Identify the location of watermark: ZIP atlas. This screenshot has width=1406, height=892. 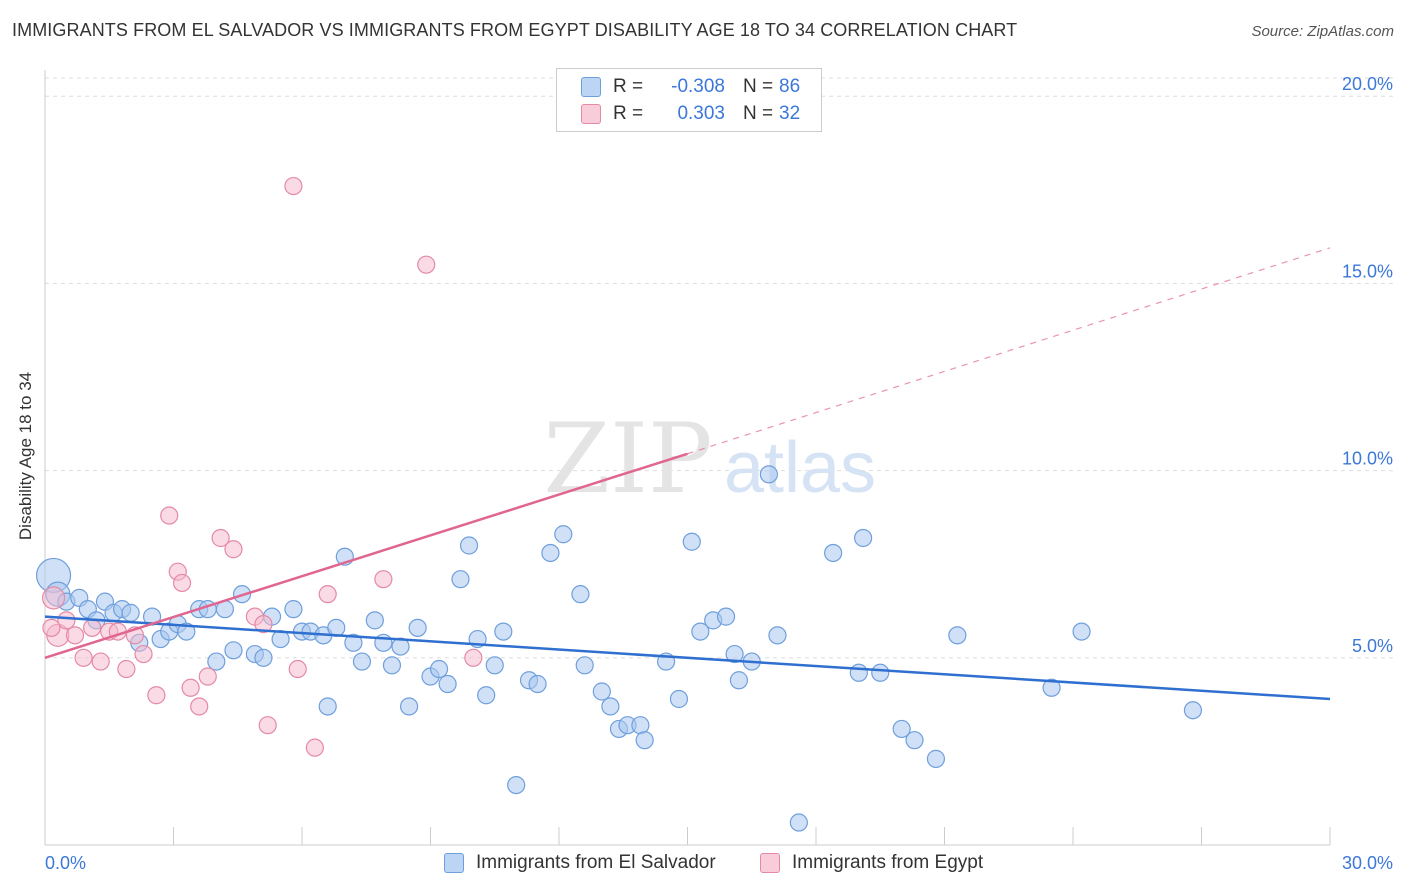
(709, 459).